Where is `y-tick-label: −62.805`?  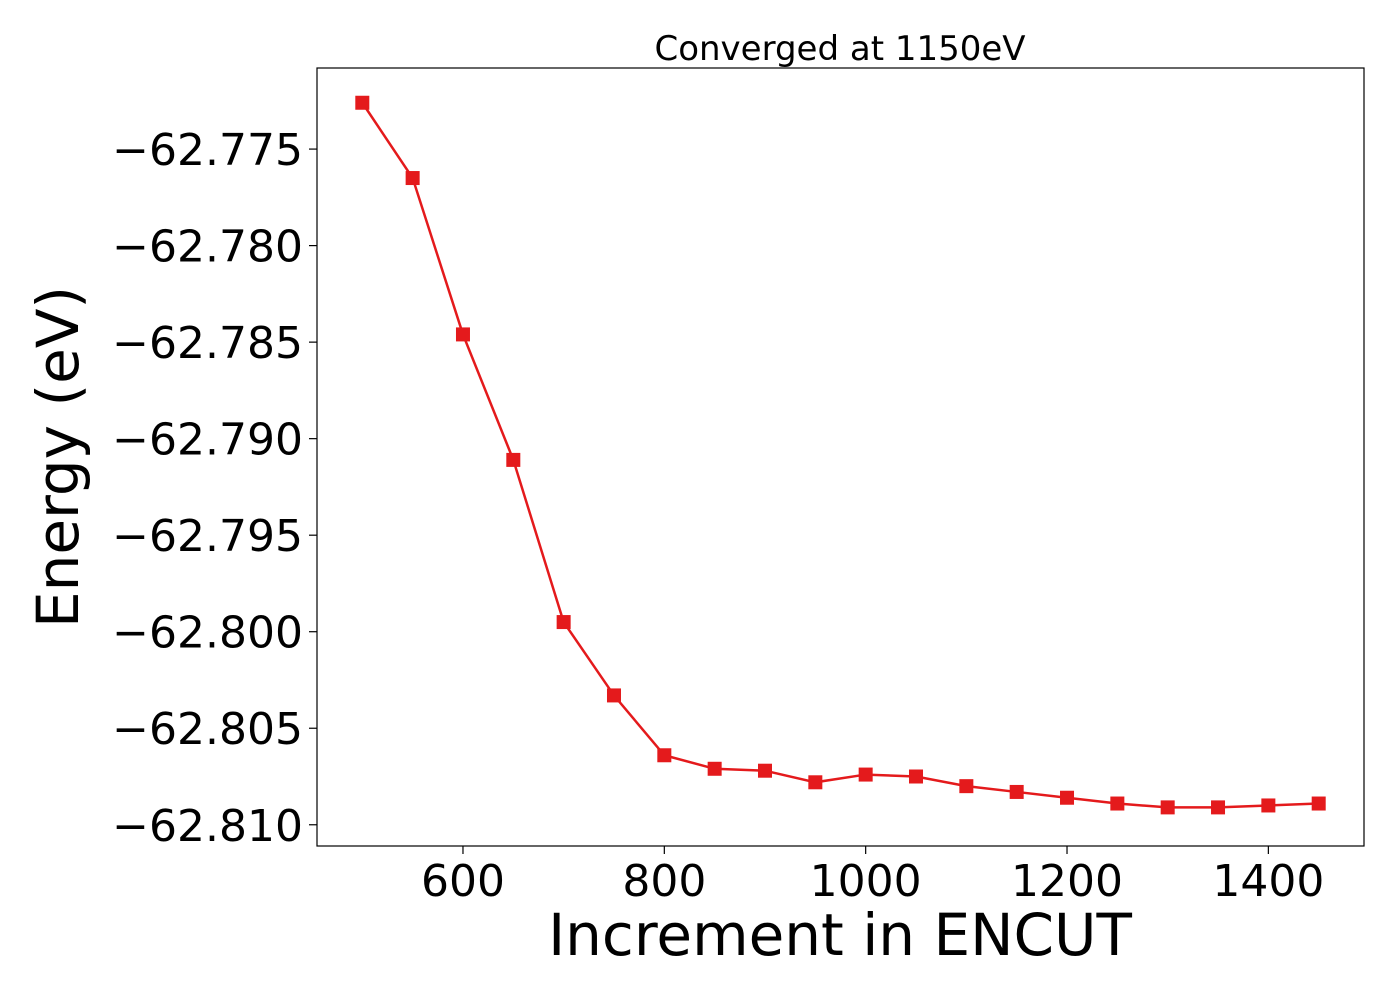
y-tick-label: −62.805 is located at coordinates (207, 729).